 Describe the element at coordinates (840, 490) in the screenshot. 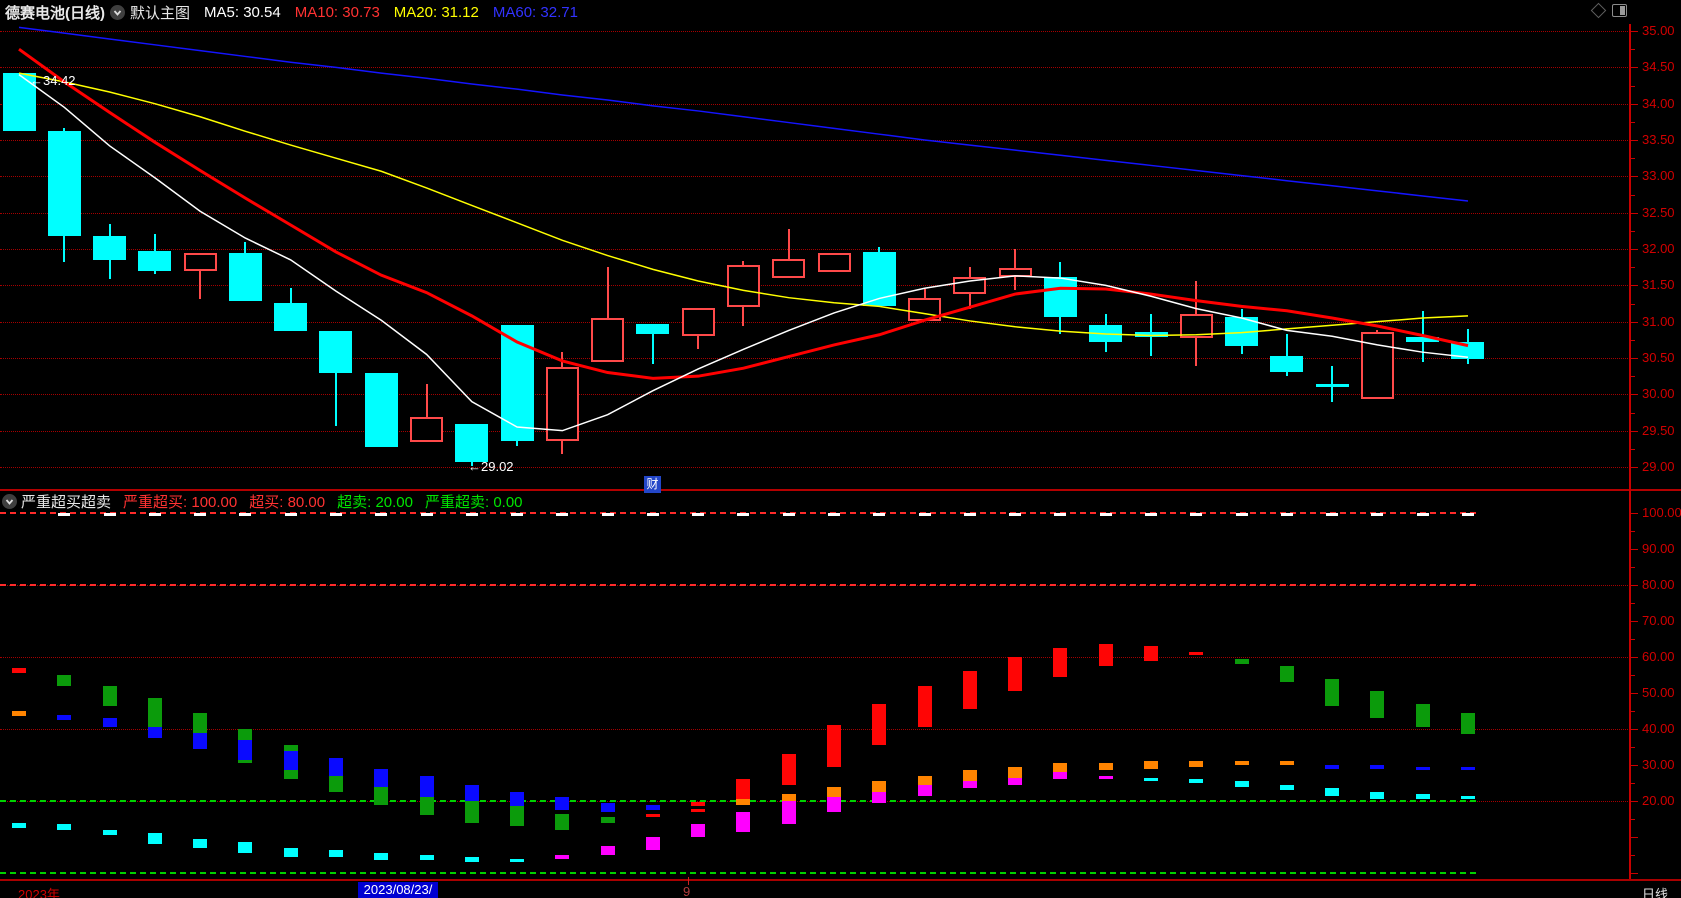

I see `panel-separator` at that location.